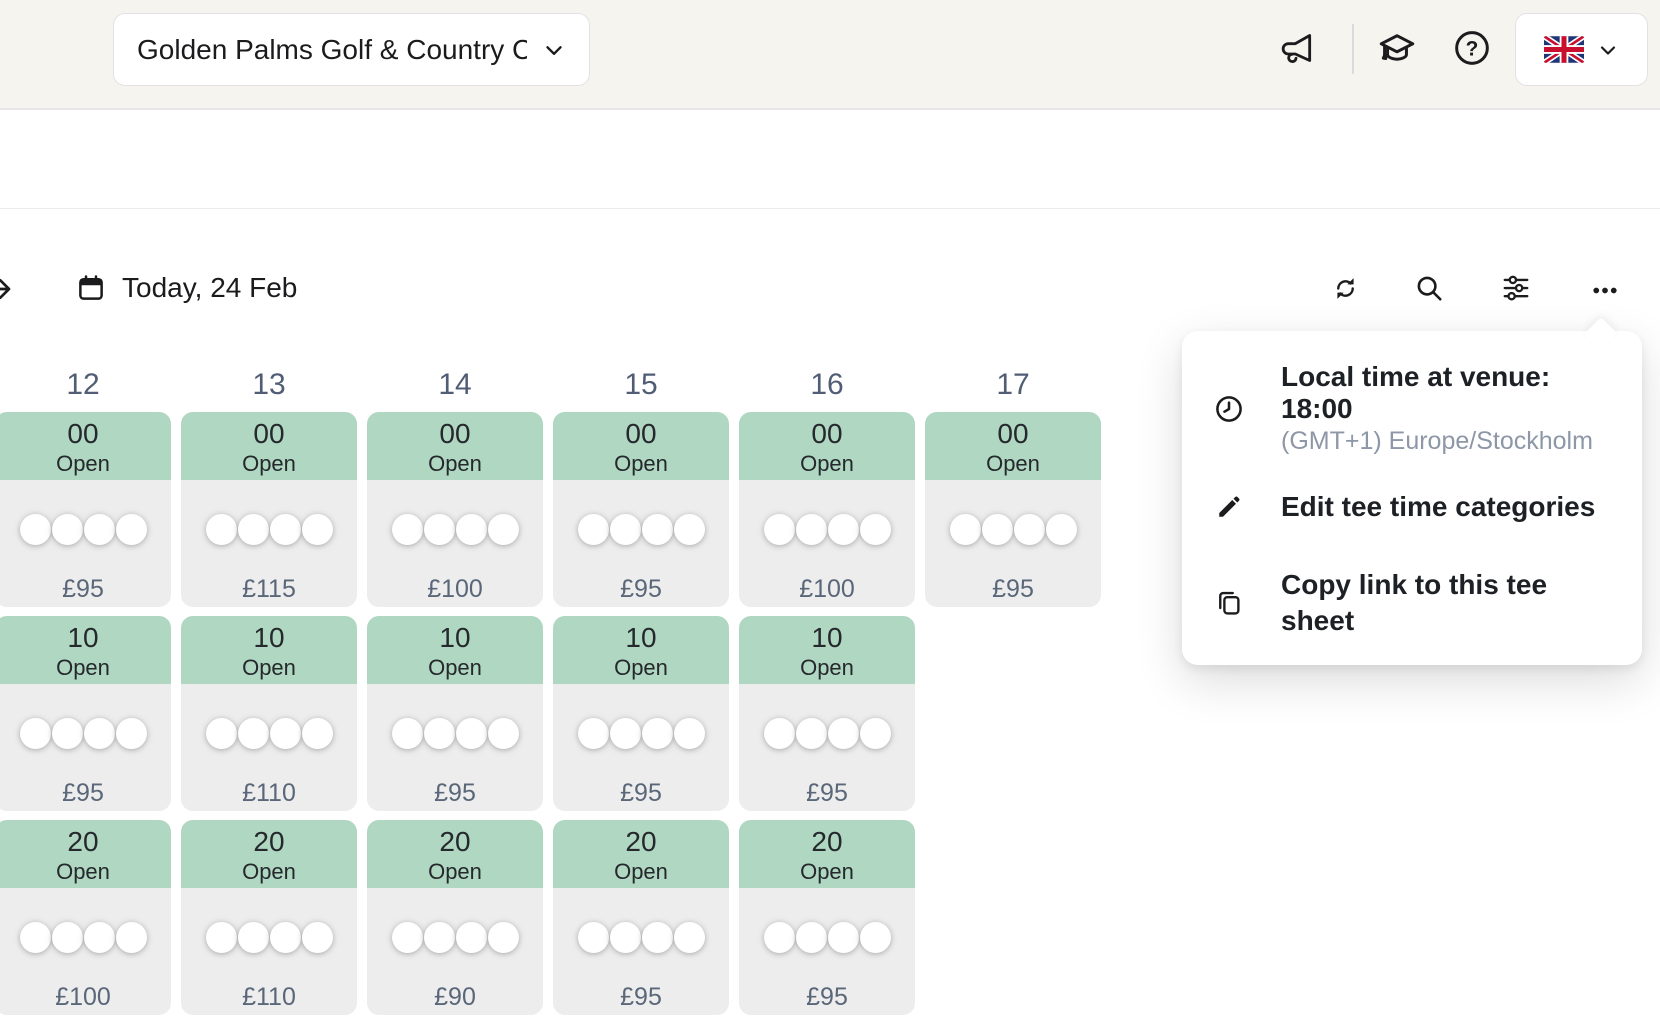 This screenshot has height=1026, width=1660. What do you see at coordinates (186, 288) in the screenshot?
I see `date-picker-button: Today, 24 Feb` at bounding box center [186, 288].